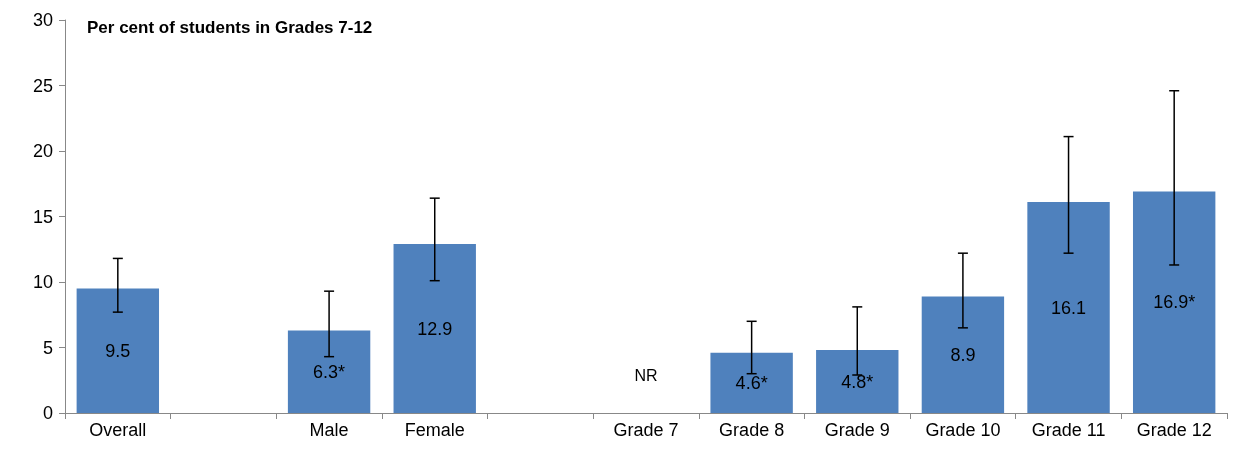  I want to click on data-label: 12.9, so click(435, 328).